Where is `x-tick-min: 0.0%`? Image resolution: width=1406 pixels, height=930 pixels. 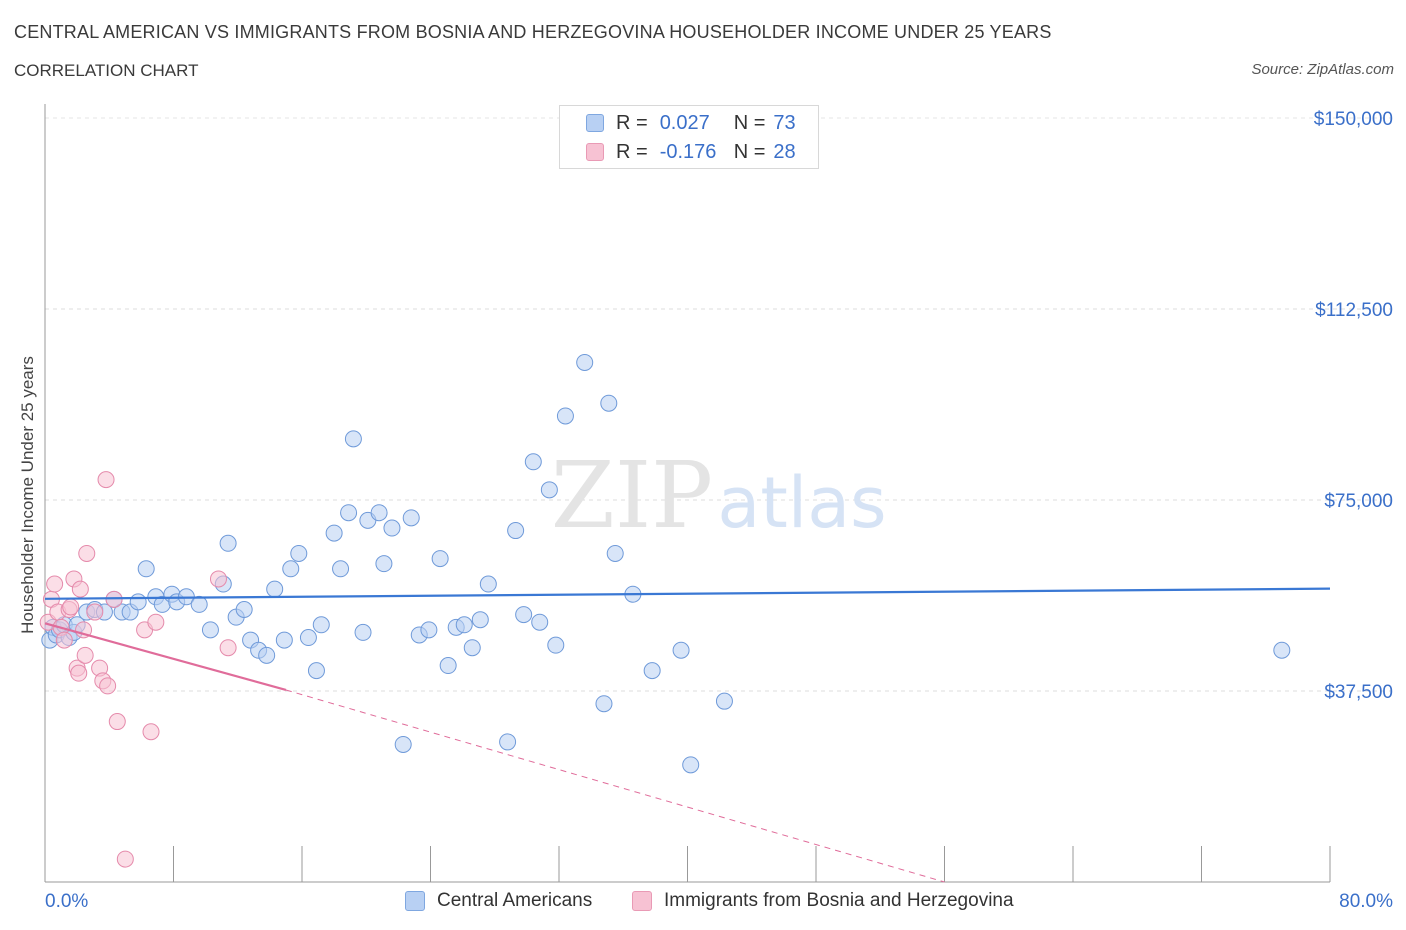
x-tick-min: 0.0% is located at coordinates (67, 901).